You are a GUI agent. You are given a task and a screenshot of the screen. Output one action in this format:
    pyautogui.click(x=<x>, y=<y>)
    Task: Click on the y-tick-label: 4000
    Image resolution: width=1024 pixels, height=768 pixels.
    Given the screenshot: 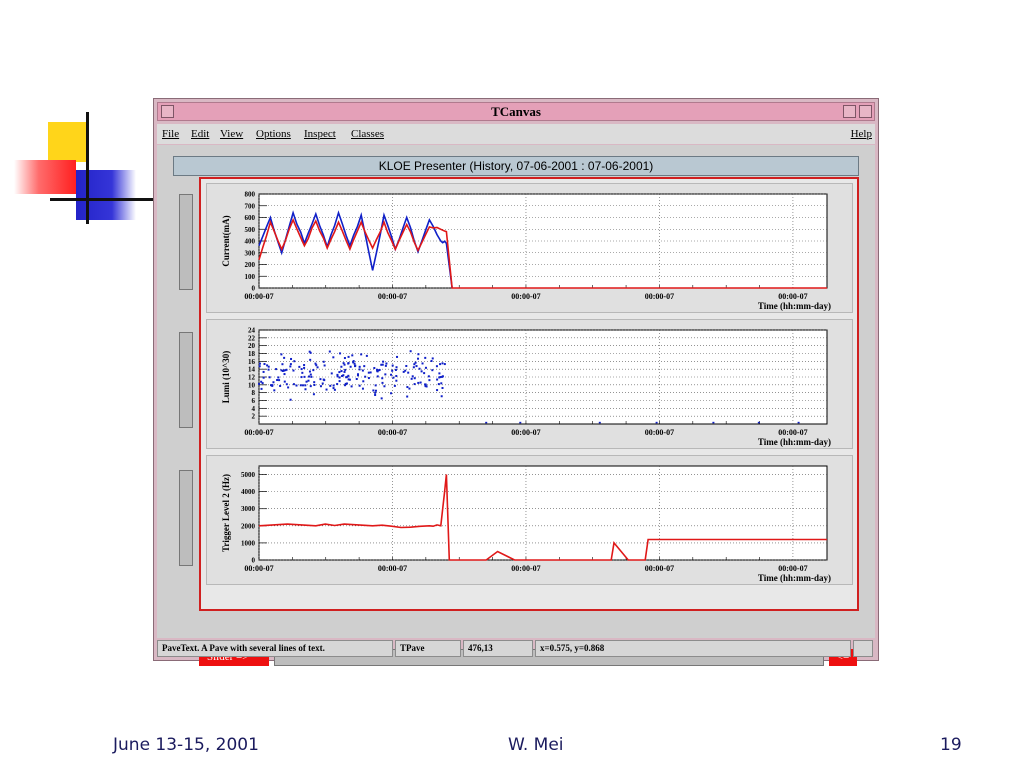 What is the action you would take?
    pyautogui.click(x=248, y=492)
    